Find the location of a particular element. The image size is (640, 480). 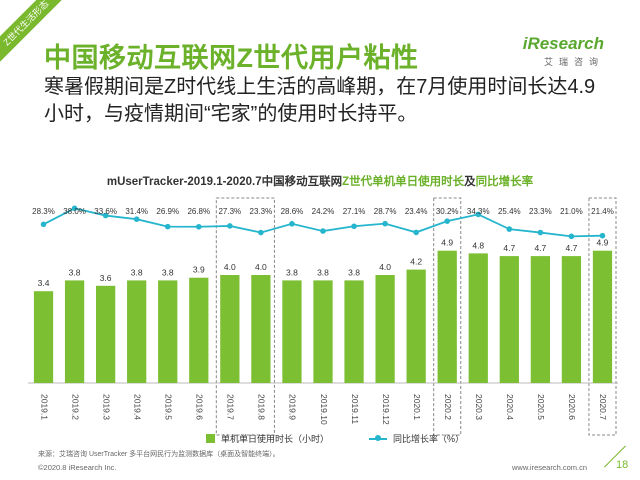

bar-2019.7 is located at coordinates (230, 329).